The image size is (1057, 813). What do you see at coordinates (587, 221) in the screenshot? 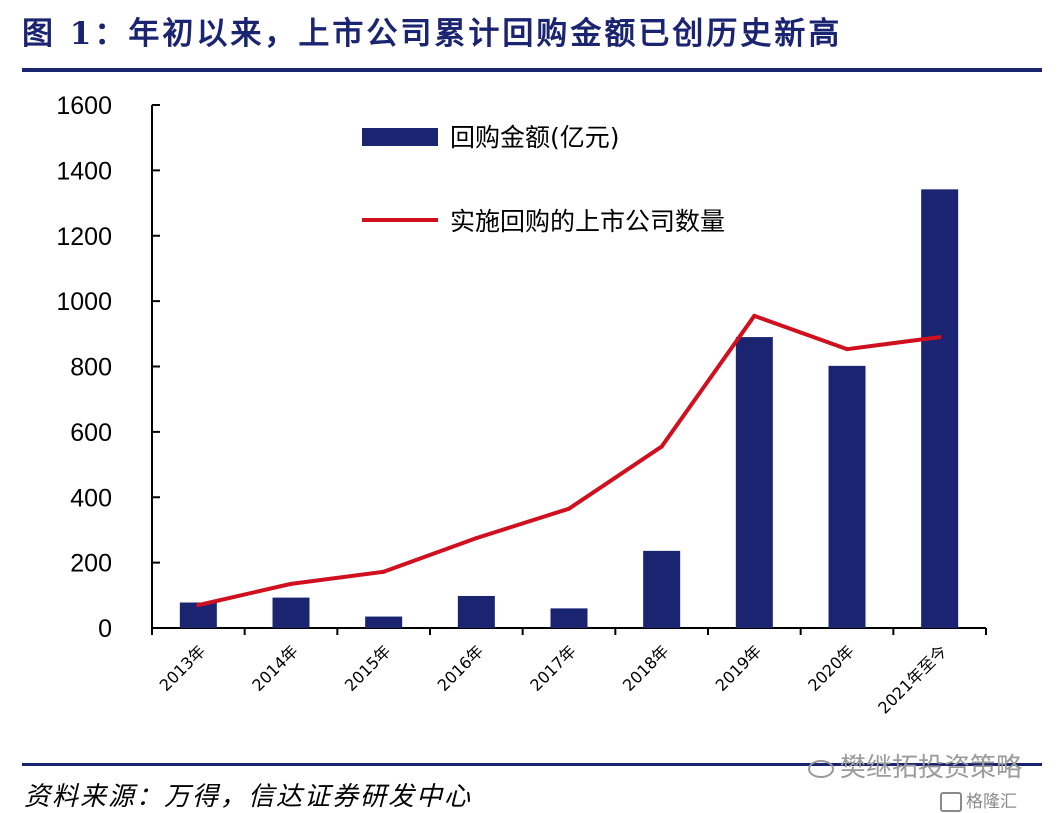
I see `legend-line-label: 实施回购的上市公司数量` at bounding box center [587, 221].